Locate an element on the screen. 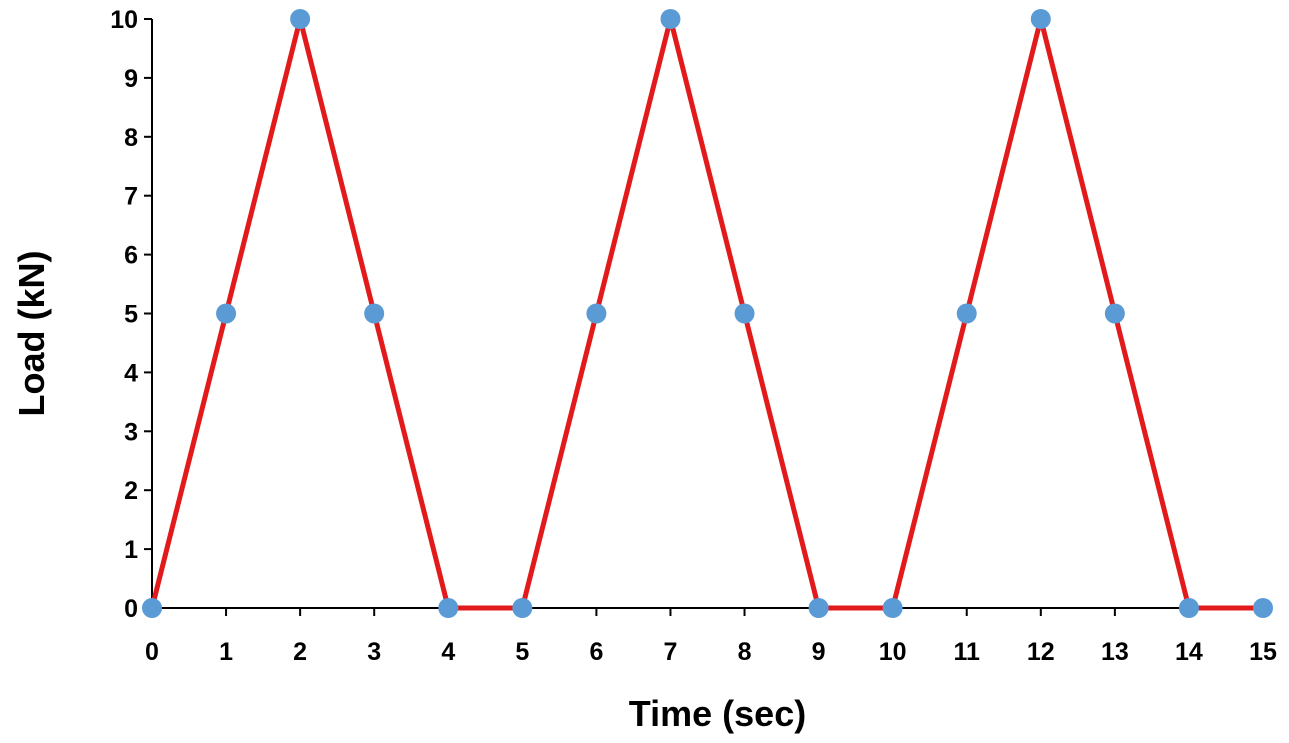  x-tick-label: 7 is located at coordinates (671, 652).